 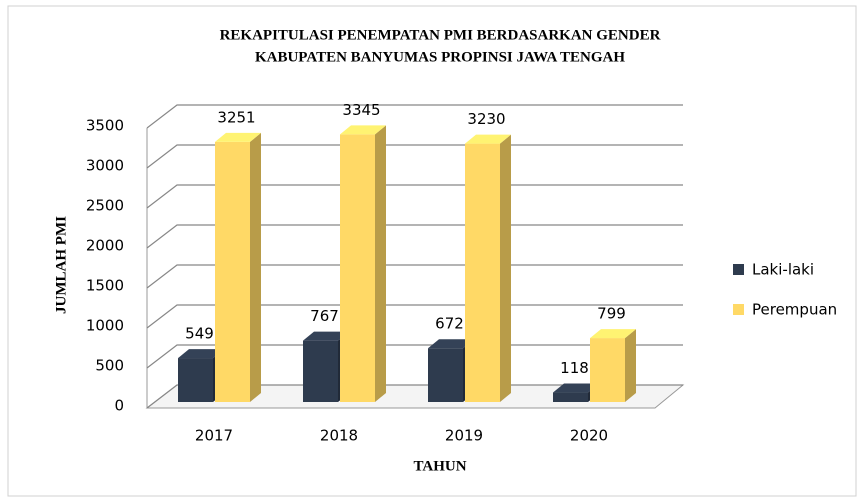 I want to click on legend-label: Laki-laki, so click(x=783, y=270).